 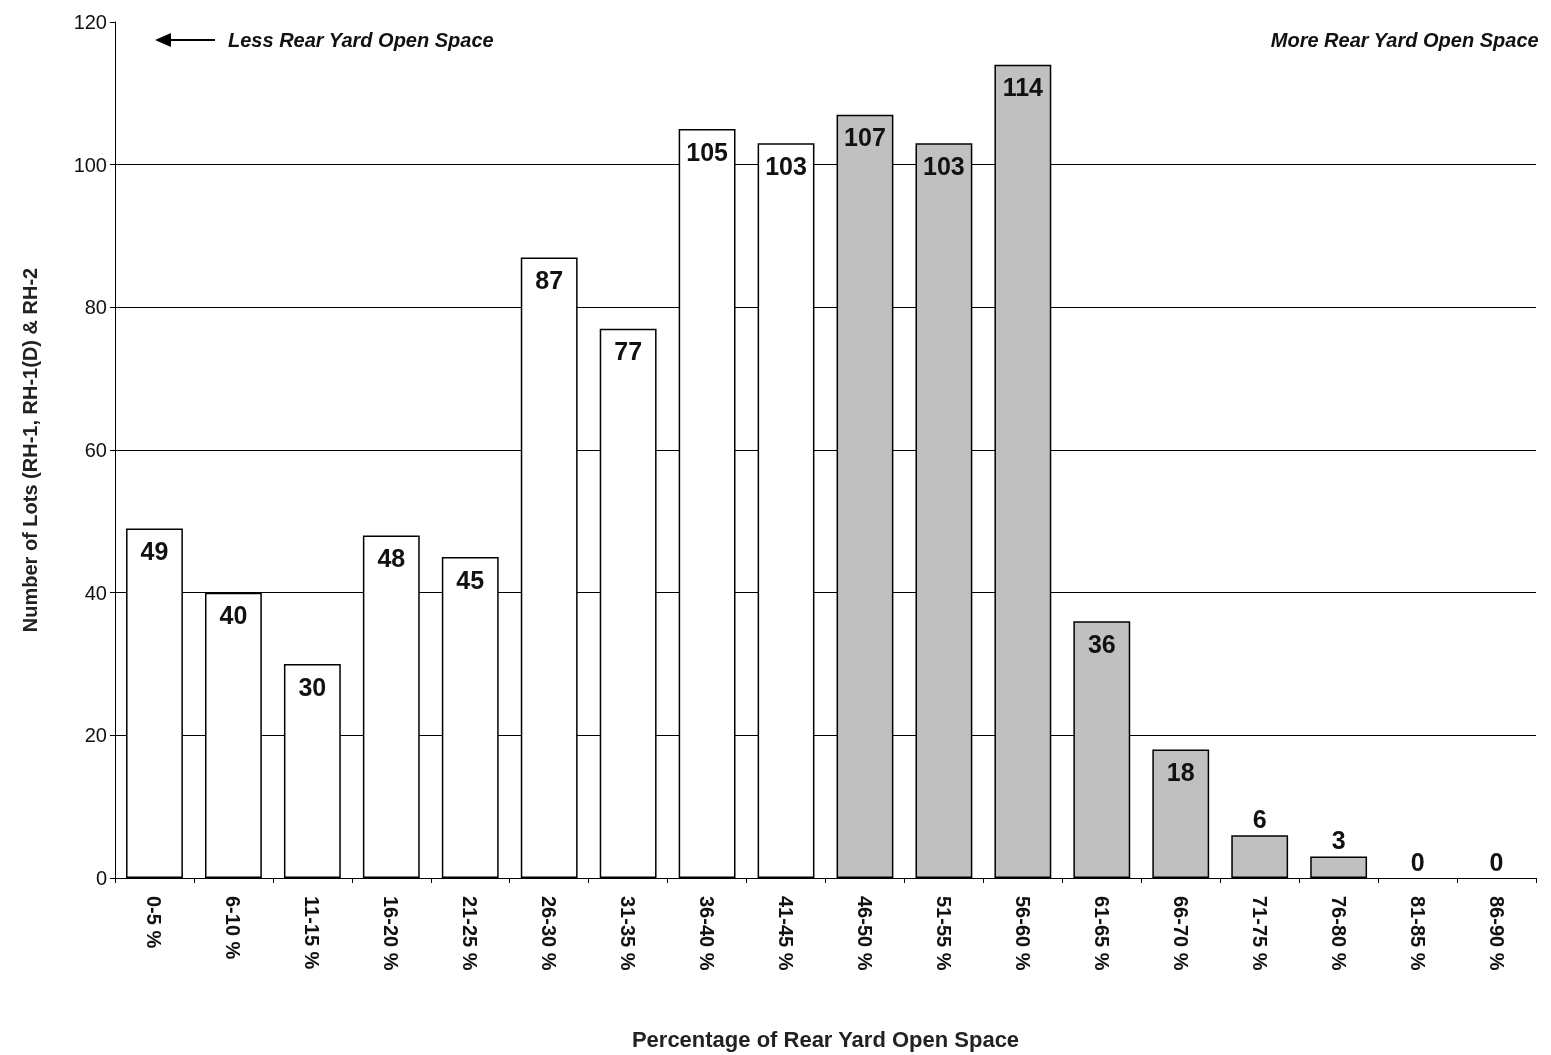 I want to click on data-label: 6, so click(x=1259, y=818).